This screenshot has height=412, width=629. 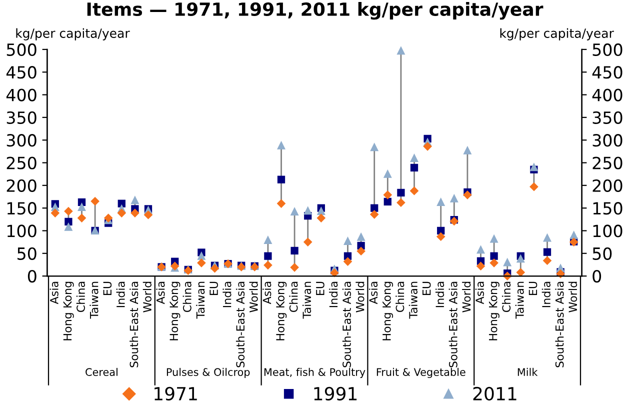 What do you see at coordinates (208, 373) in the screenshot?
I see `text: Pulses & Oilcrop` at bounding box center [208, 373].